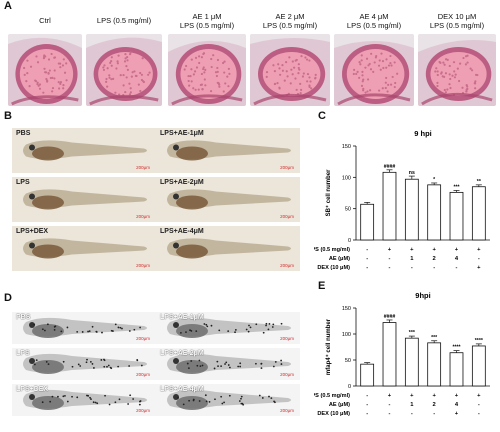  I want to click on histology-label-line1: Ctrl, so click(45, 20).